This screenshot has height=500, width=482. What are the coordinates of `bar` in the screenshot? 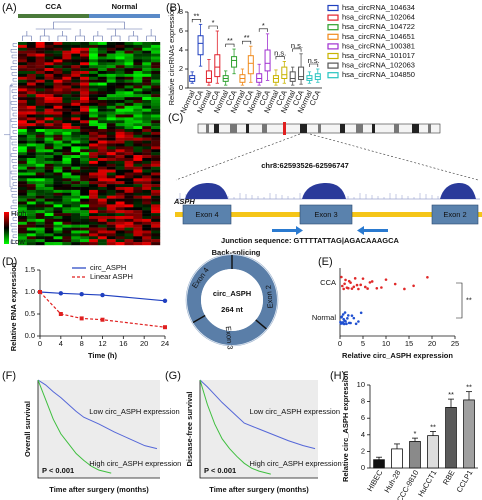 It's located at (379, 464).